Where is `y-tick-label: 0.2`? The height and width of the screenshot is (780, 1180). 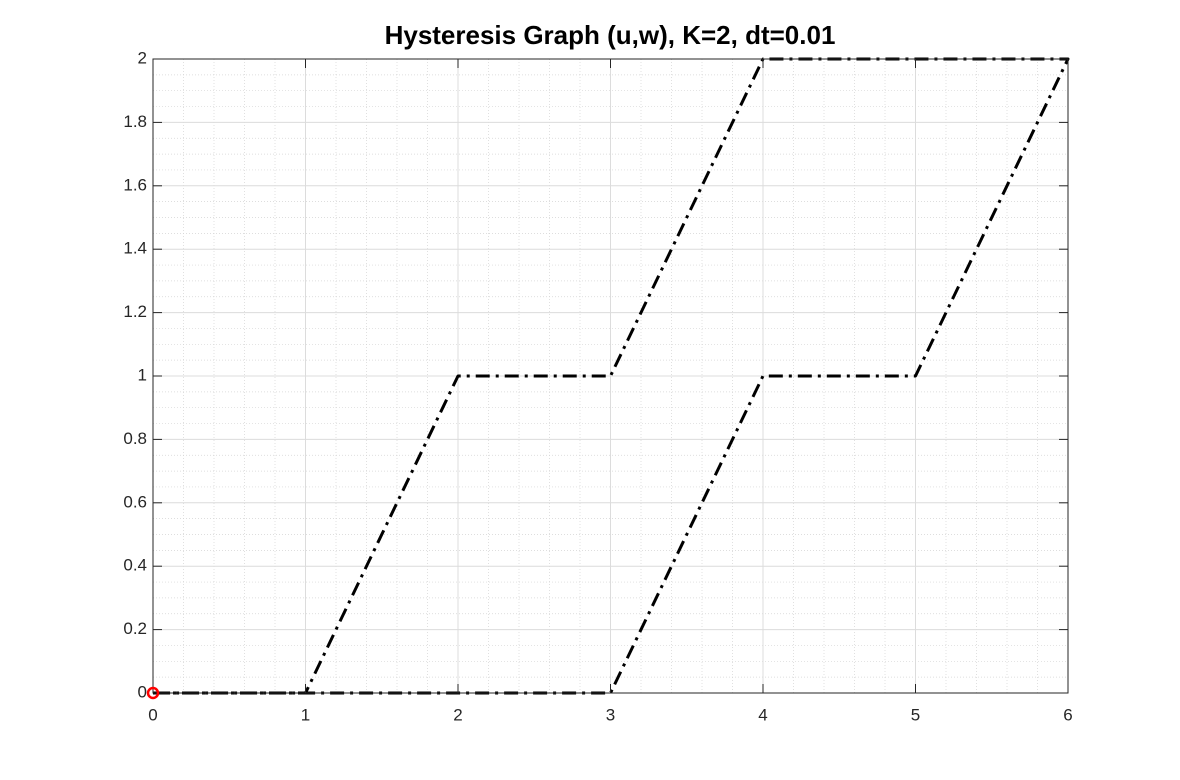
y-tick-label: 0.2 is located at coordinates (135, 628).